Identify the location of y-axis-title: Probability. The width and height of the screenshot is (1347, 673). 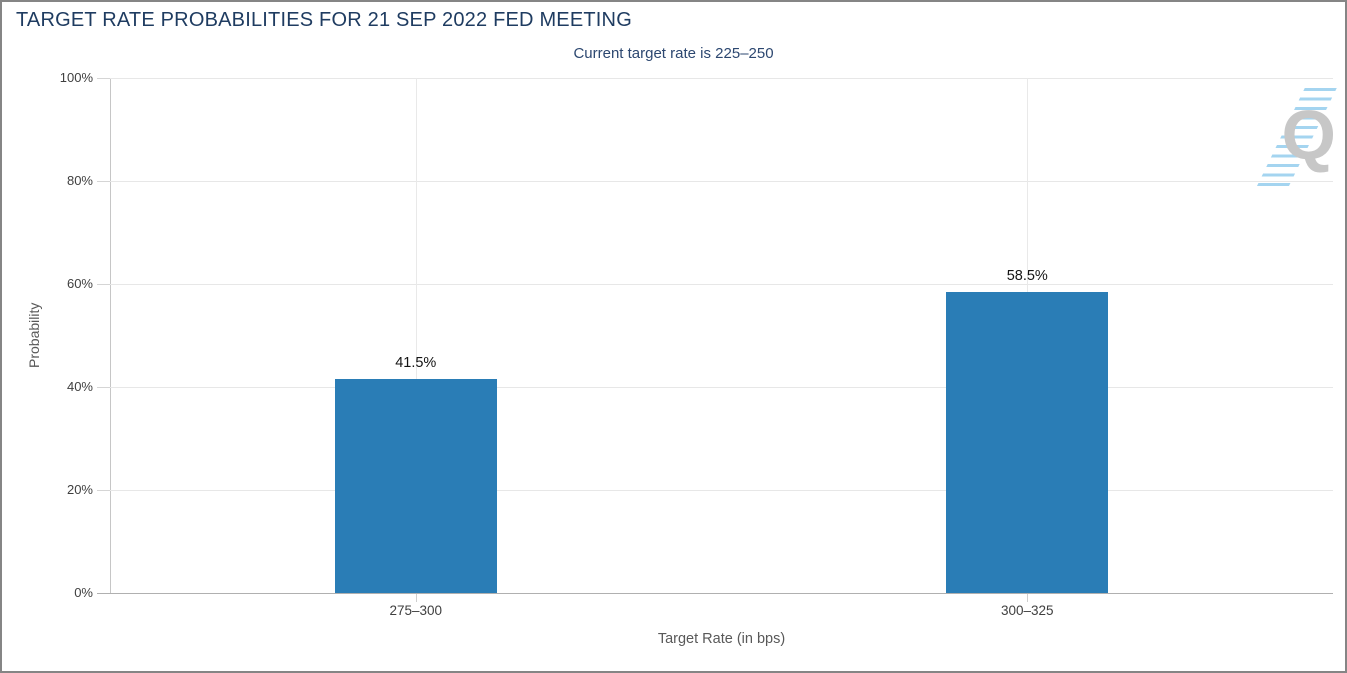
(34, 335).